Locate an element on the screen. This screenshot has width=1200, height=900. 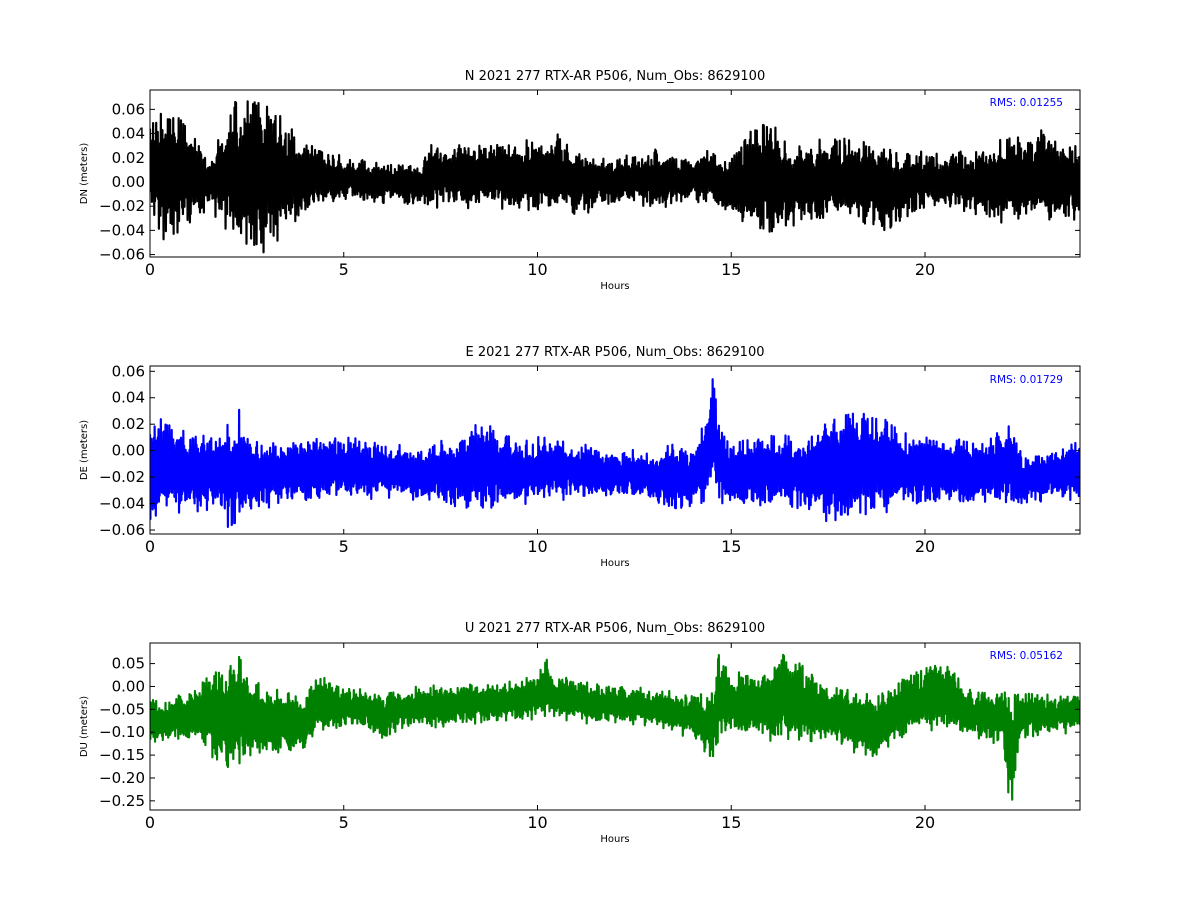
subplot-title: E 2021 277 RTX-AR P506, Num_Obs: 8629100 is located at coordinates (615, 352).